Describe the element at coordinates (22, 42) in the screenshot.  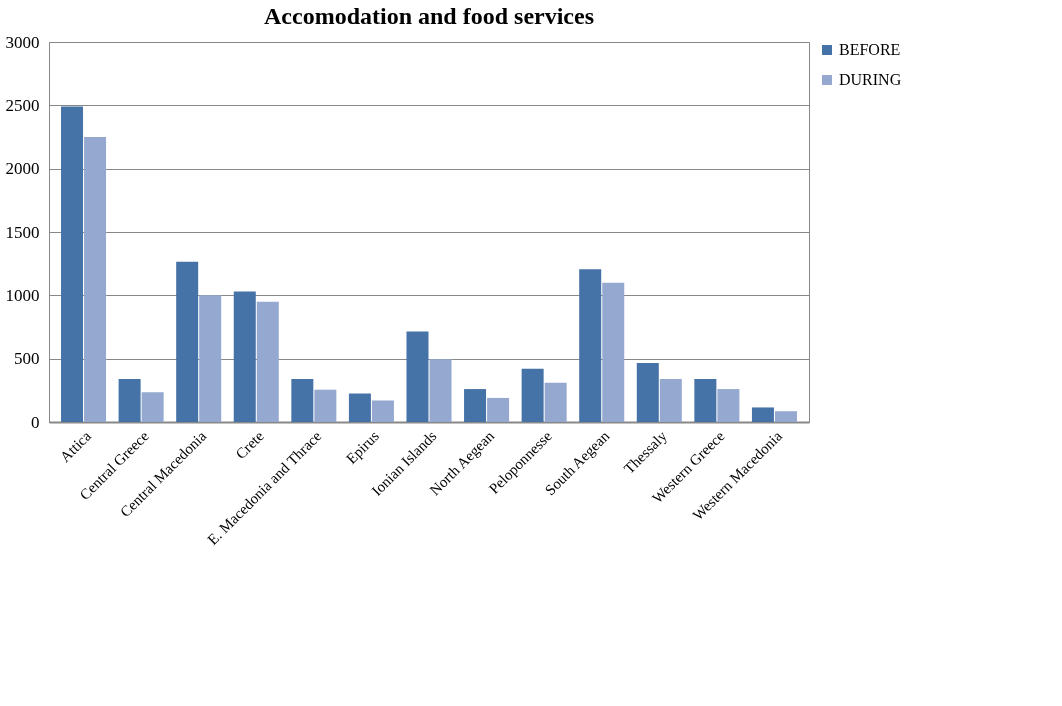
I see `y-tick-label: 3000` at that location.